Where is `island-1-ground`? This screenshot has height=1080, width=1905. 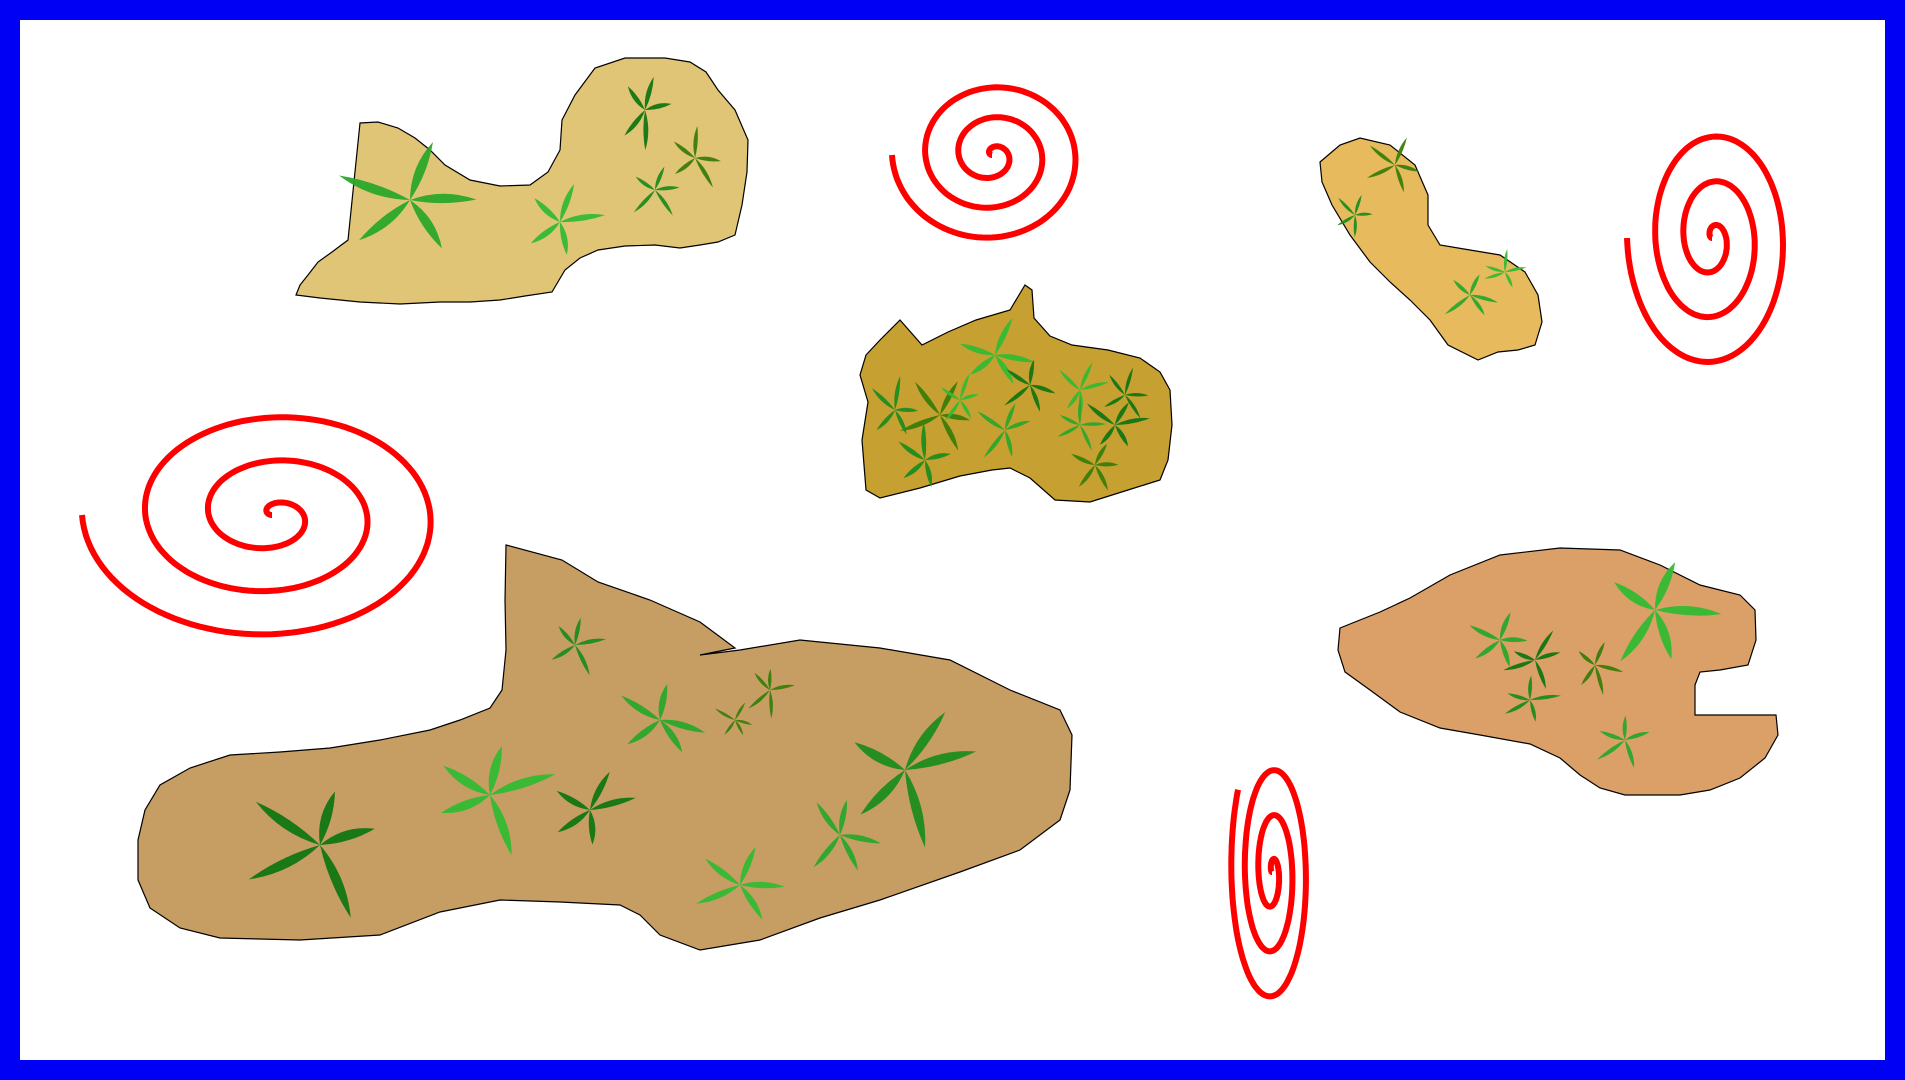 island-1-ground is located at coordinates (522, 181).